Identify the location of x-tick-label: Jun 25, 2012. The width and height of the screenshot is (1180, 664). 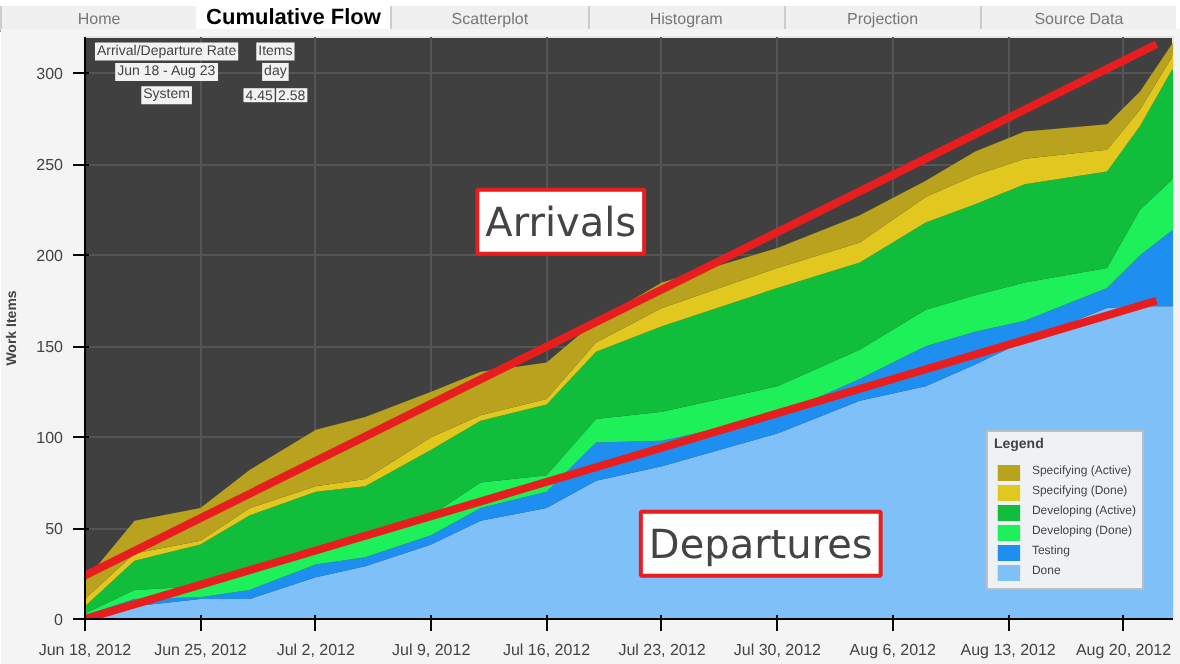
(201, 650).